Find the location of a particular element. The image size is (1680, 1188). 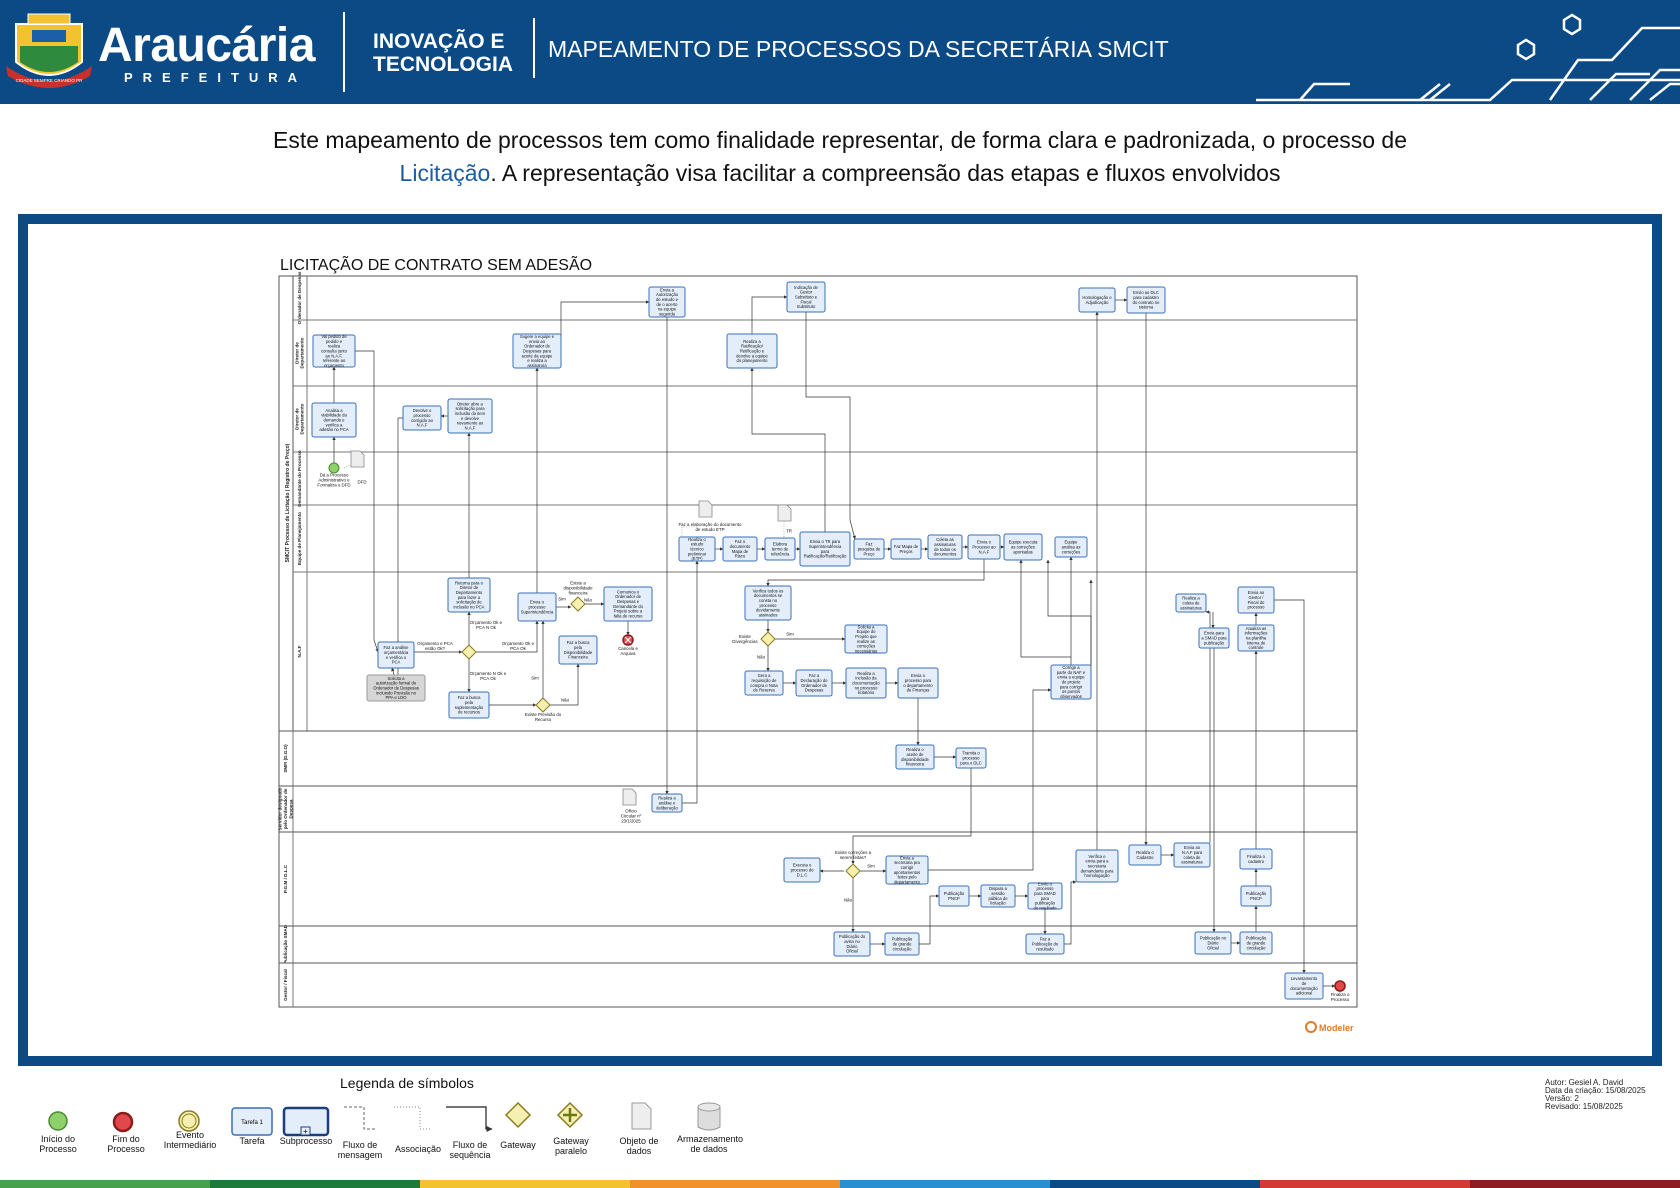

task-t18: Envia o Processo ao N.A.F is located at coordinates (984, 547).